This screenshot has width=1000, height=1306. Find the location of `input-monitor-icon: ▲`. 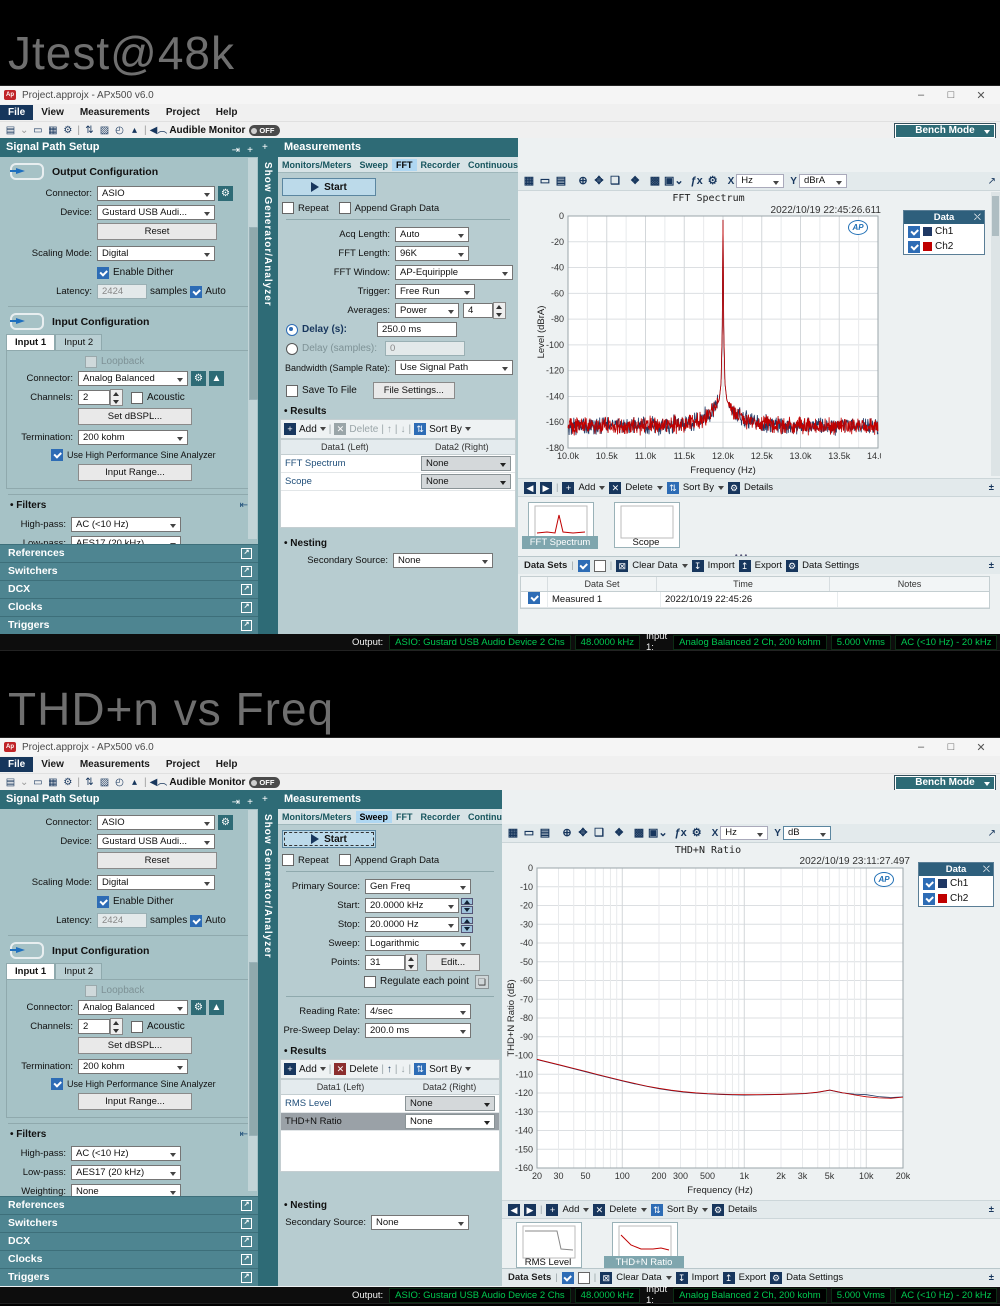

input-monitor-icon: ▲ is located at coordinates (216, 378).